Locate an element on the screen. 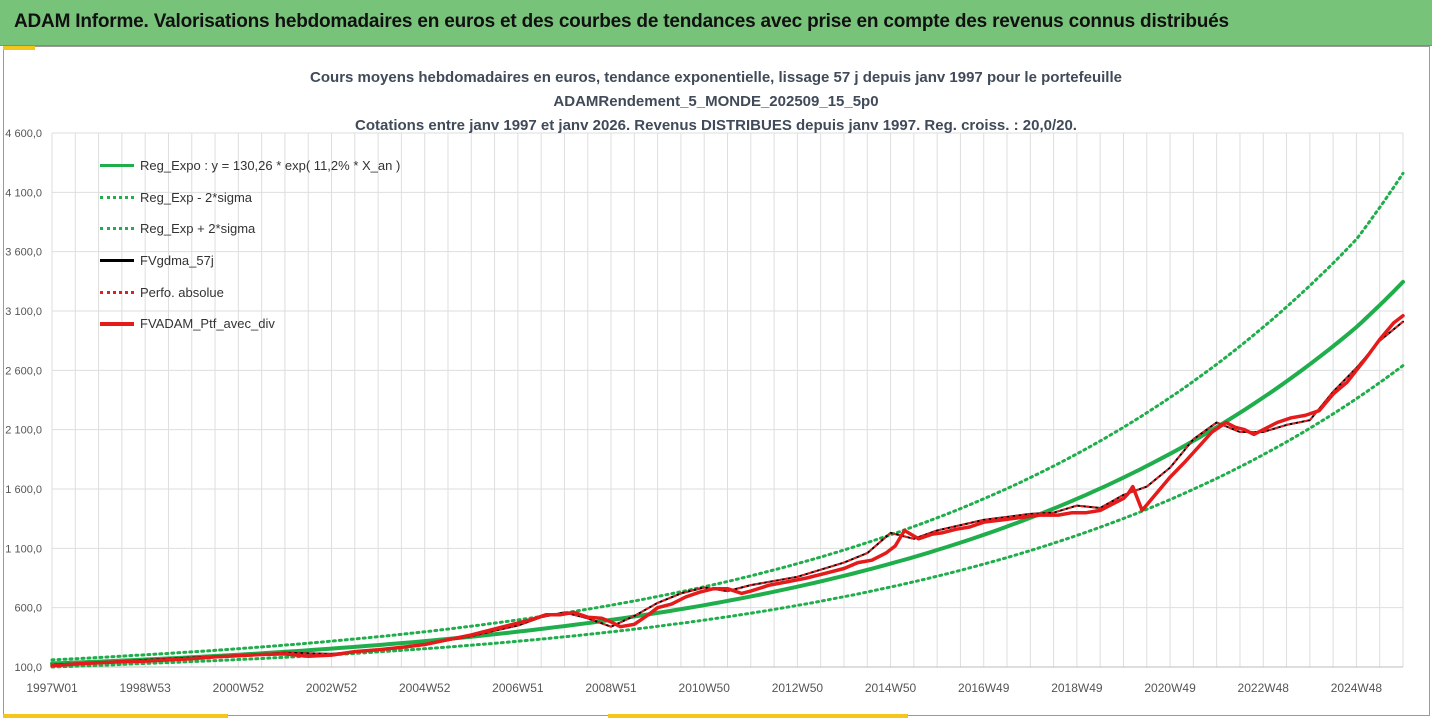 This screenshot has height=718, width=1432. legend-item-fvgdma: FVgdma_57j is located at coordinates (280, 261).